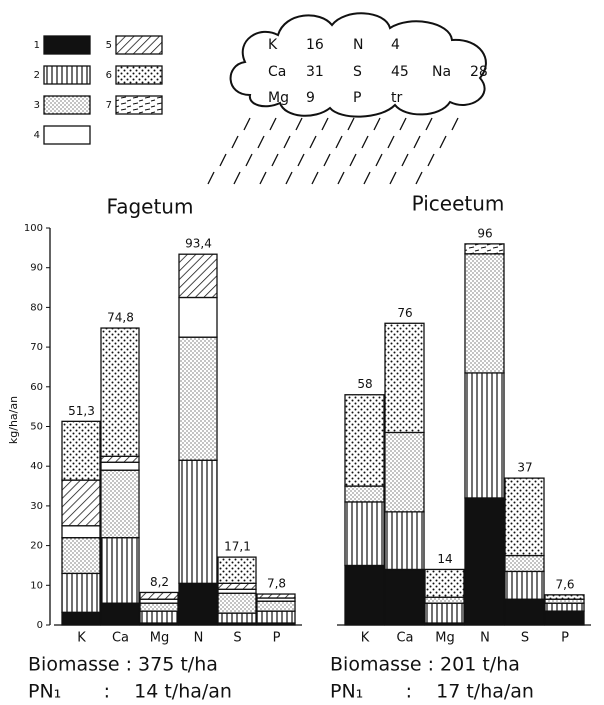 This screenshot has height=705, width=604. Describe the element at coordinates (159, 582) in the screenshot. I see `total-label: 8,2` at that location.